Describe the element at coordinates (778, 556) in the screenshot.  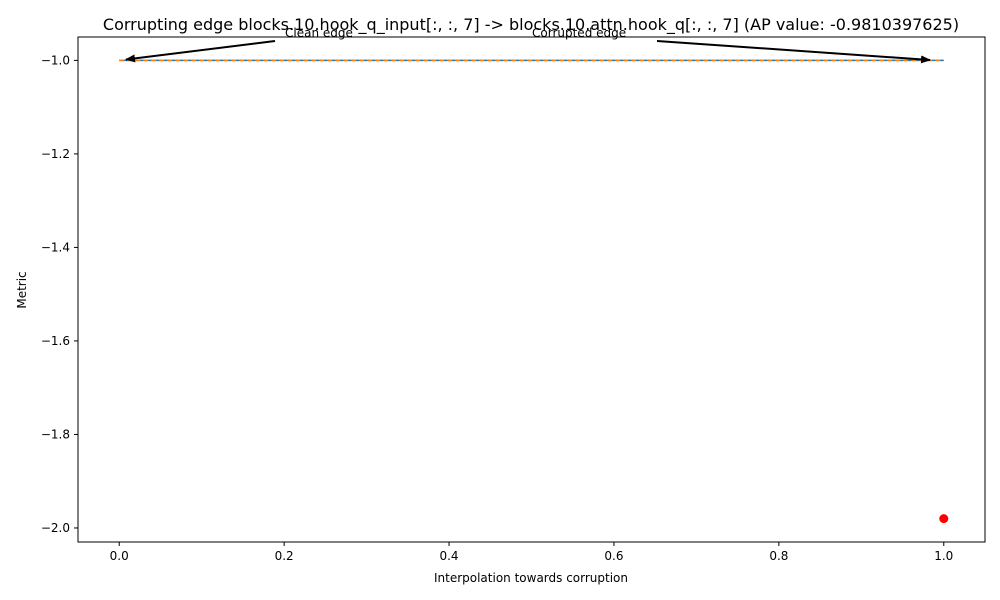
I see `x-tick-label: 0.8` at that location.